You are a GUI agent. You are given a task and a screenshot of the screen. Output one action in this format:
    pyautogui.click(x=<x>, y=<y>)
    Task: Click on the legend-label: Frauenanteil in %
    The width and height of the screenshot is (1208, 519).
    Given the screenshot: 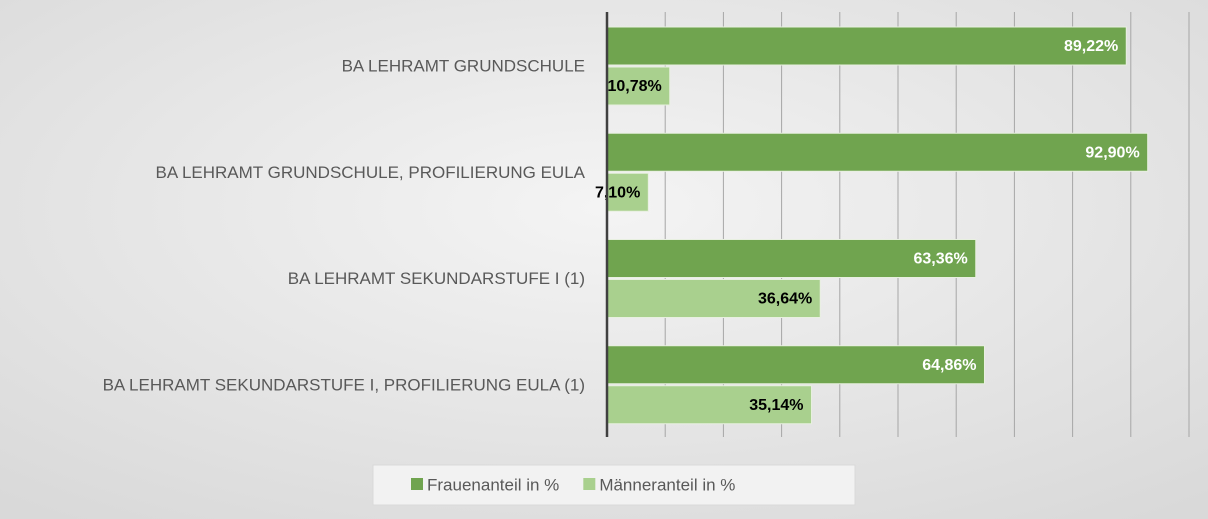 What is the action you would take?
    pyautogui.click(x=493, y=484)
    